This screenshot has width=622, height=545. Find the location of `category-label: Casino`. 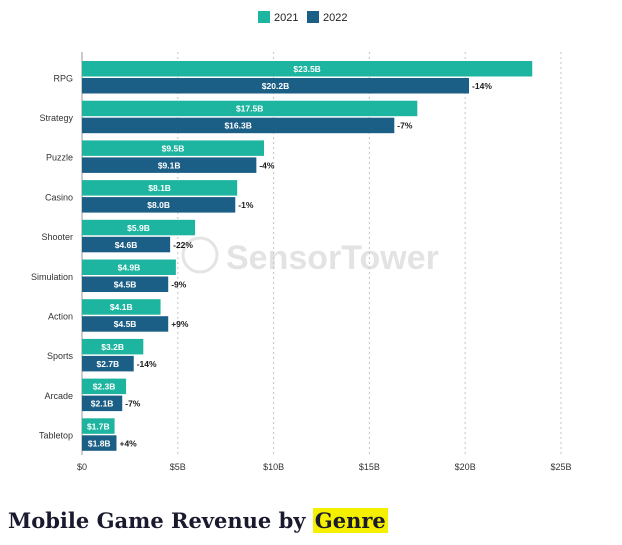

category-label: Casino is located at coordinates (59, 197).